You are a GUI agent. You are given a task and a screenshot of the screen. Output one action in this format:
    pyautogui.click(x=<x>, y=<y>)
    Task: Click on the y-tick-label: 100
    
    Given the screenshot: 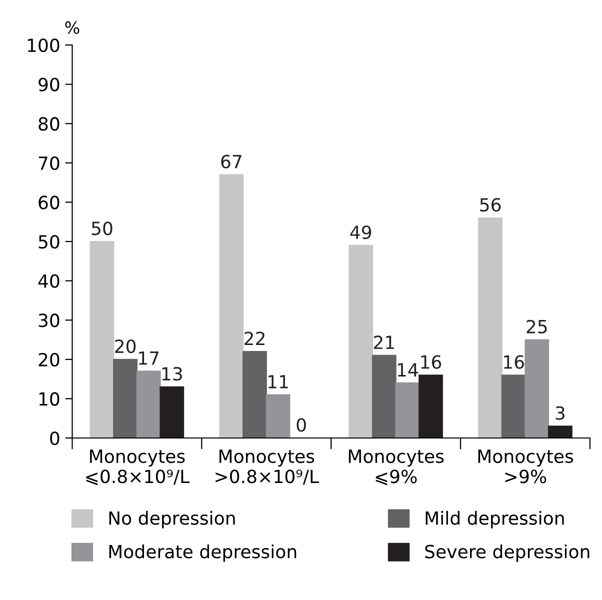 What is the action you would take?
    pyautogui.click(x=44, y=45)
    